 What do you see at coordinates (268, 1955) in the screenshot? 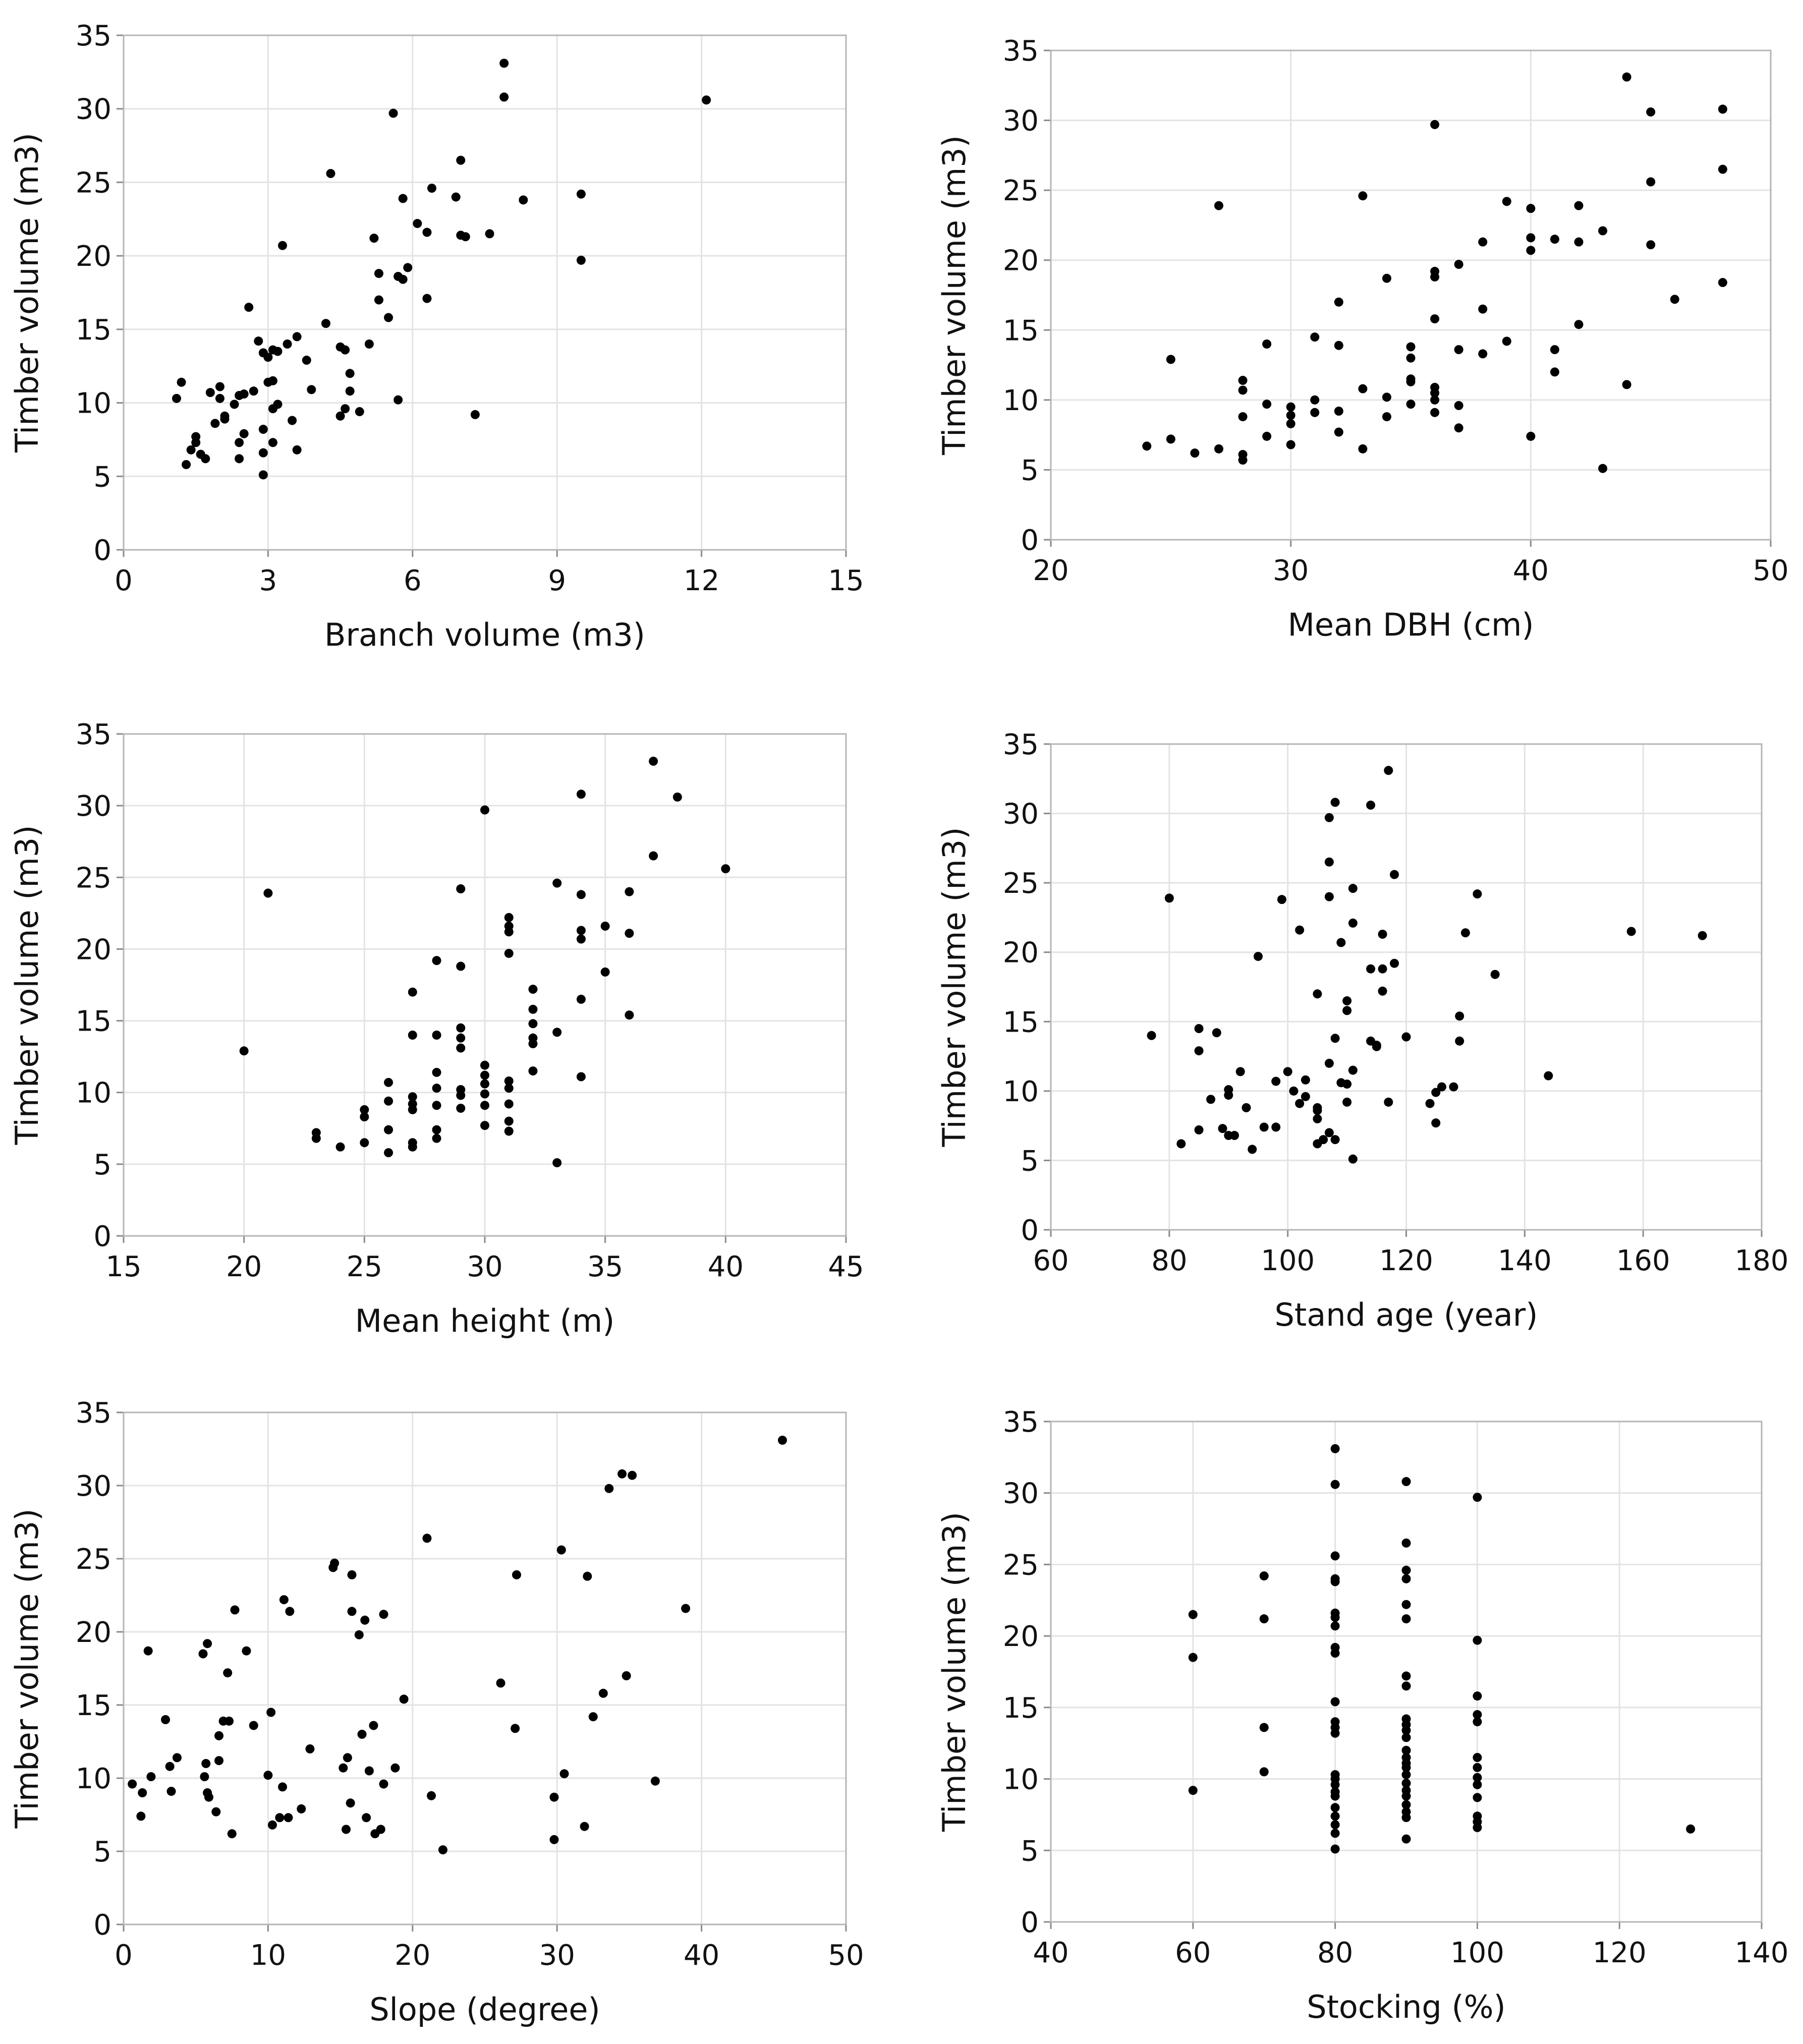
I see `x-tick-label: 10` at bounding box center [268, 1955].